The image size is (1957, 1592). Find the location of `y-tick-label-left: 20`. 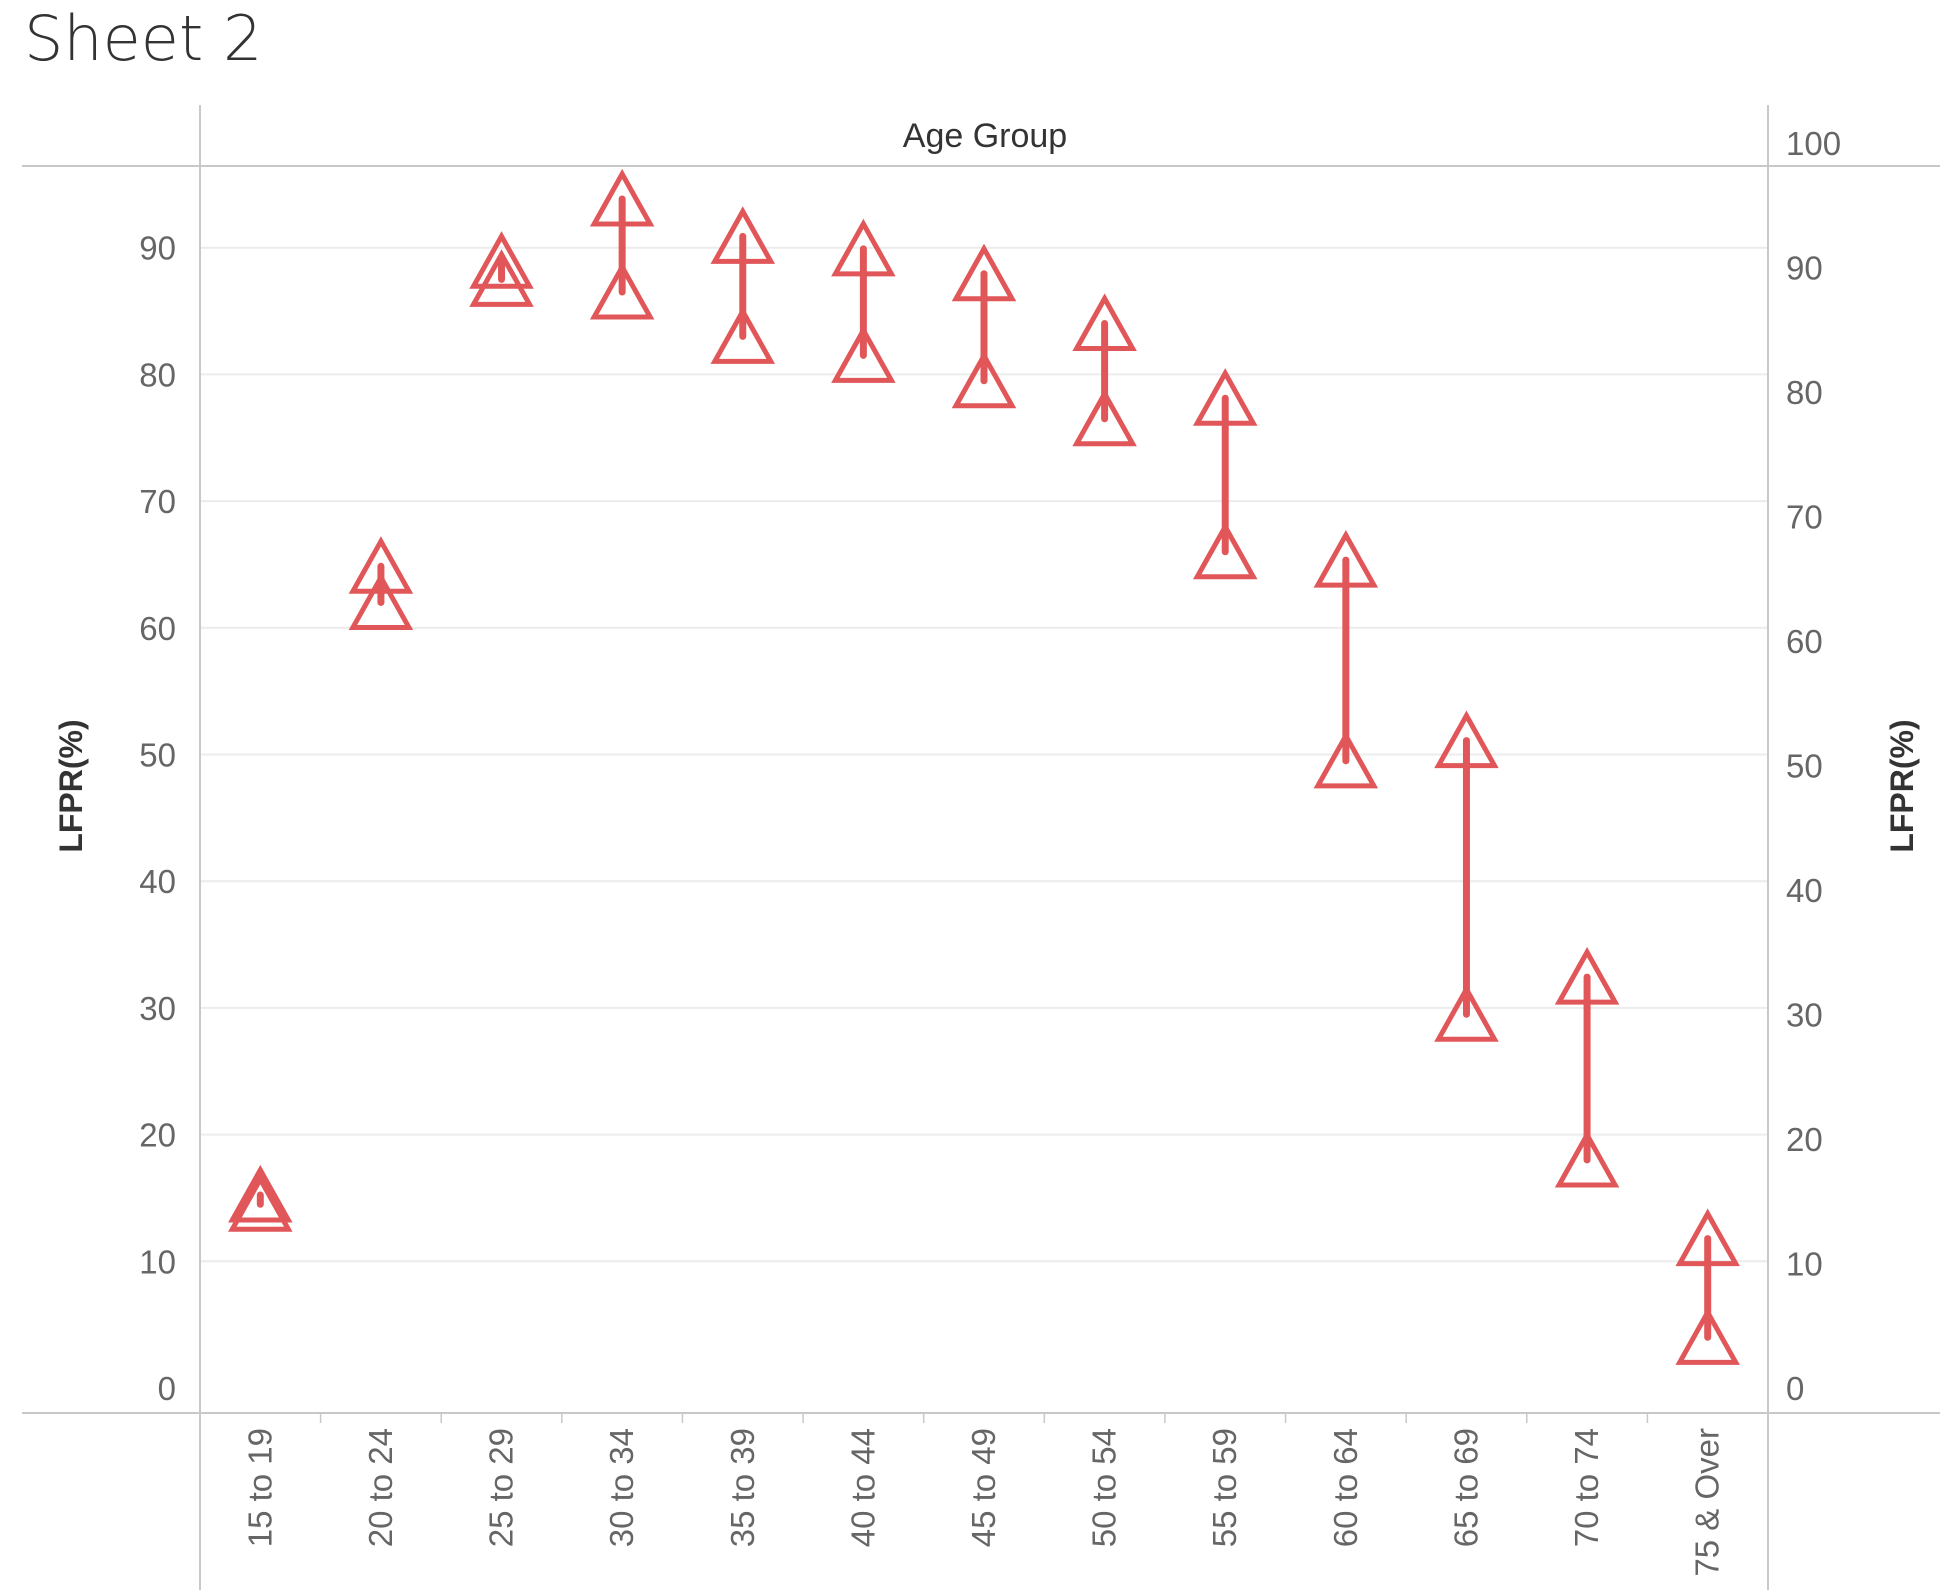

y-tick-label-left: 20 is located at coordinates (157, 1135).